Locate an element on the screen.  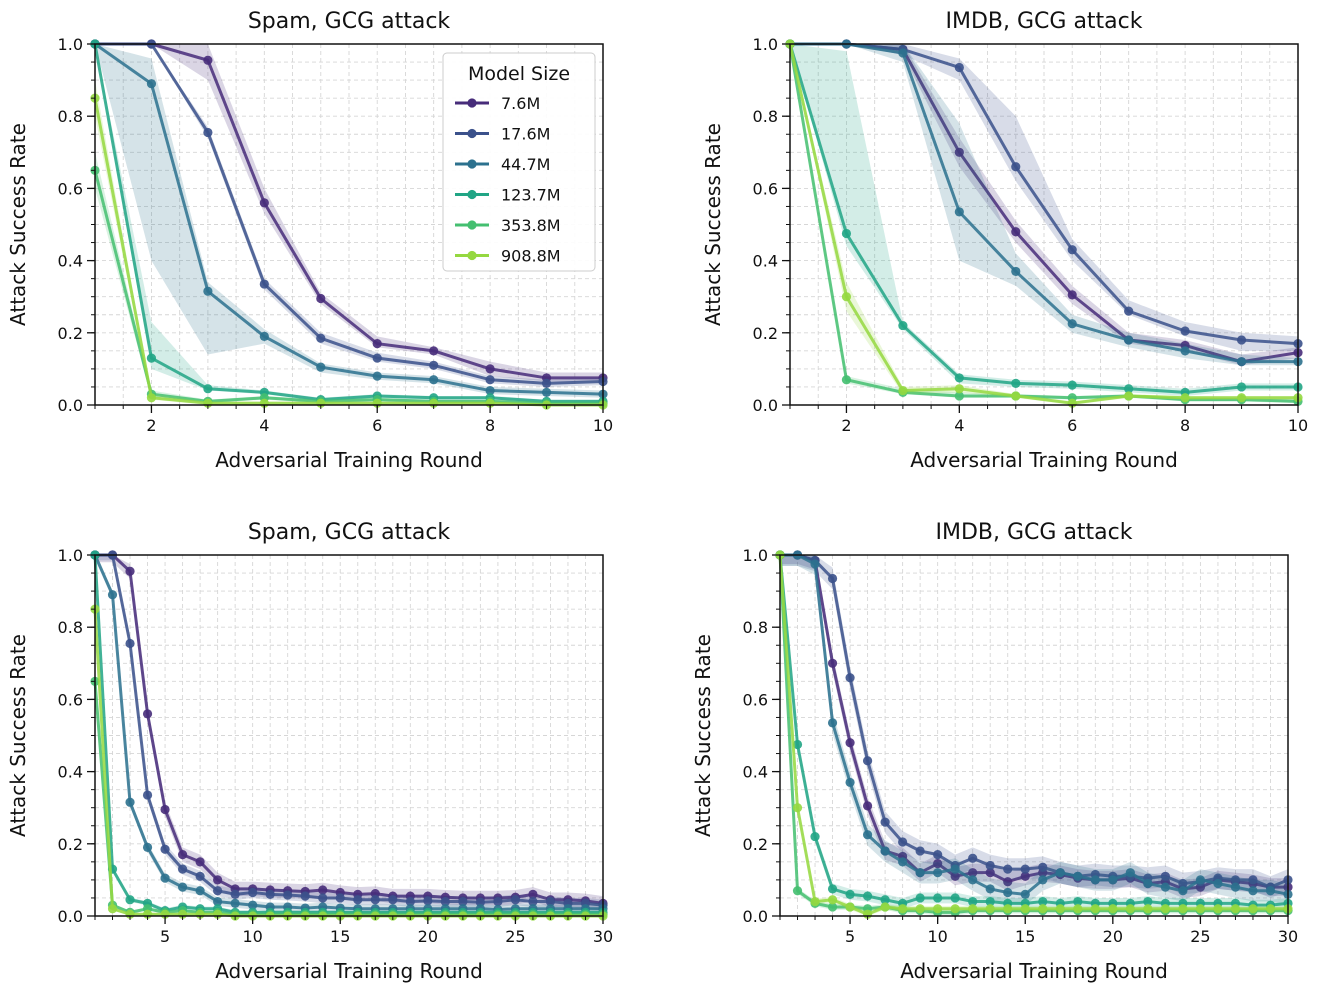
y-tick-label: 0.8 is located at coordinates (765, 116).